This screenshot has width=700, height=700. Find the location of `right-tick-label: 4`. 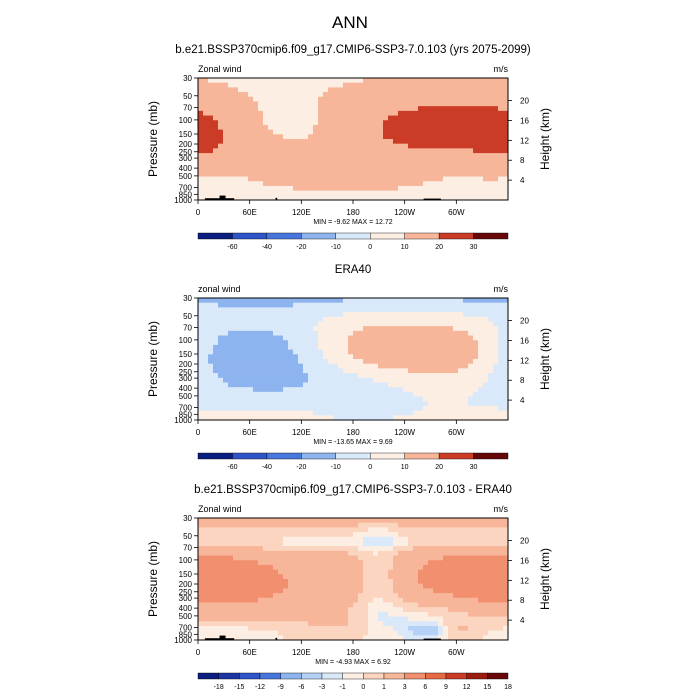

right-tick-label: 4 is located at coordinates (522, 180).